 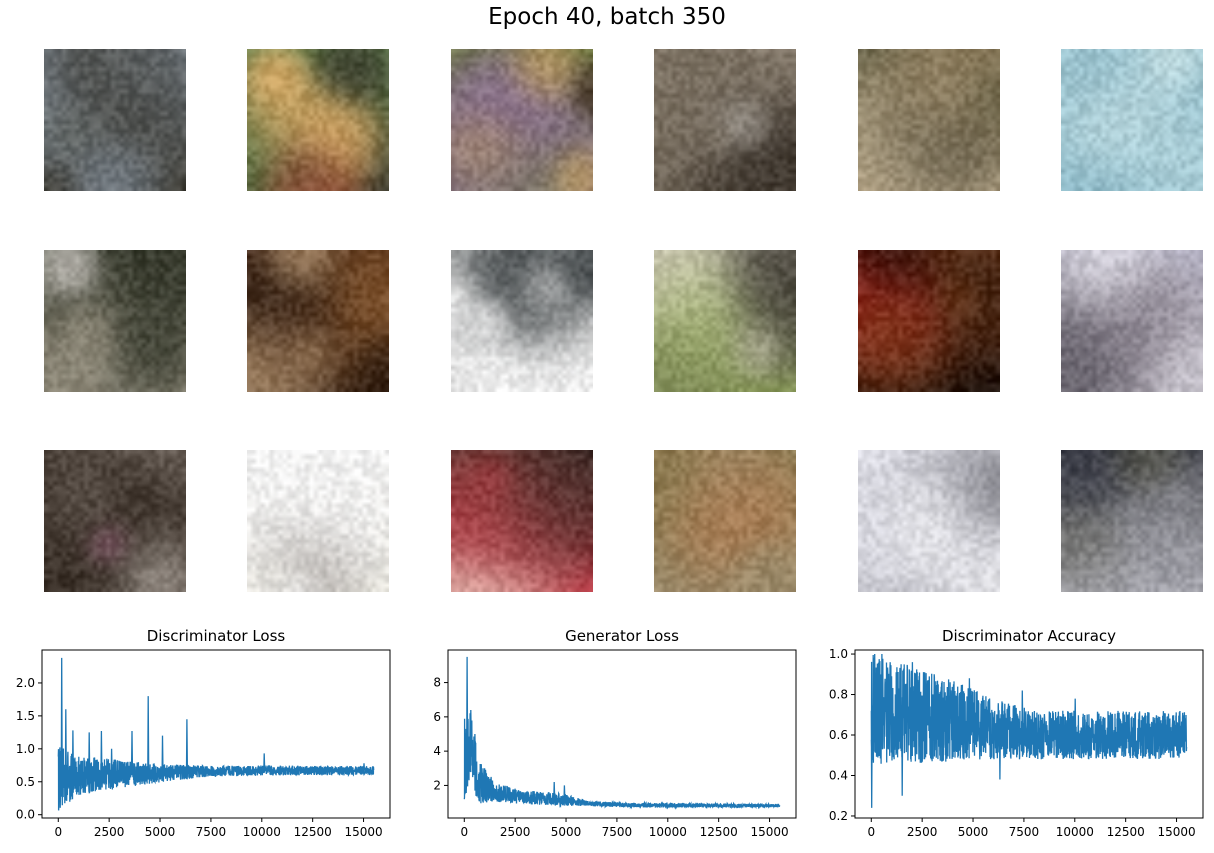 I want to click on y-tick-label: 1.5, so click(x=25, y=716).